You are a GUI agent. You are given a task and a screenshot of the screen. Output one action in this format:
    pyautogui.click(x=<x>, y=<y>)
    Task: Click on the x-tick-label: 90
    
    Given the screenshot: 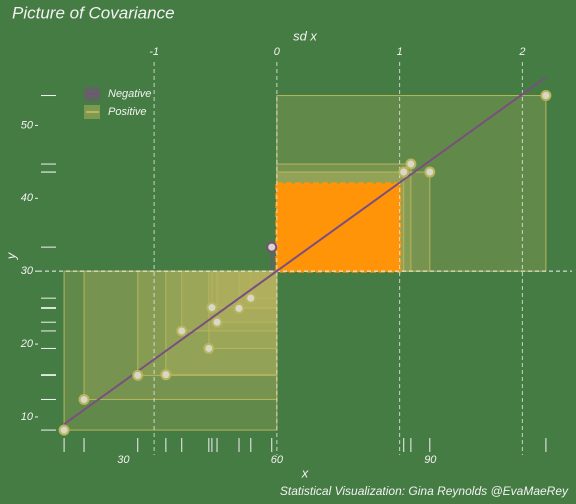 What is the action you would take?
    pyautogui.click(x=430, y=460)
    